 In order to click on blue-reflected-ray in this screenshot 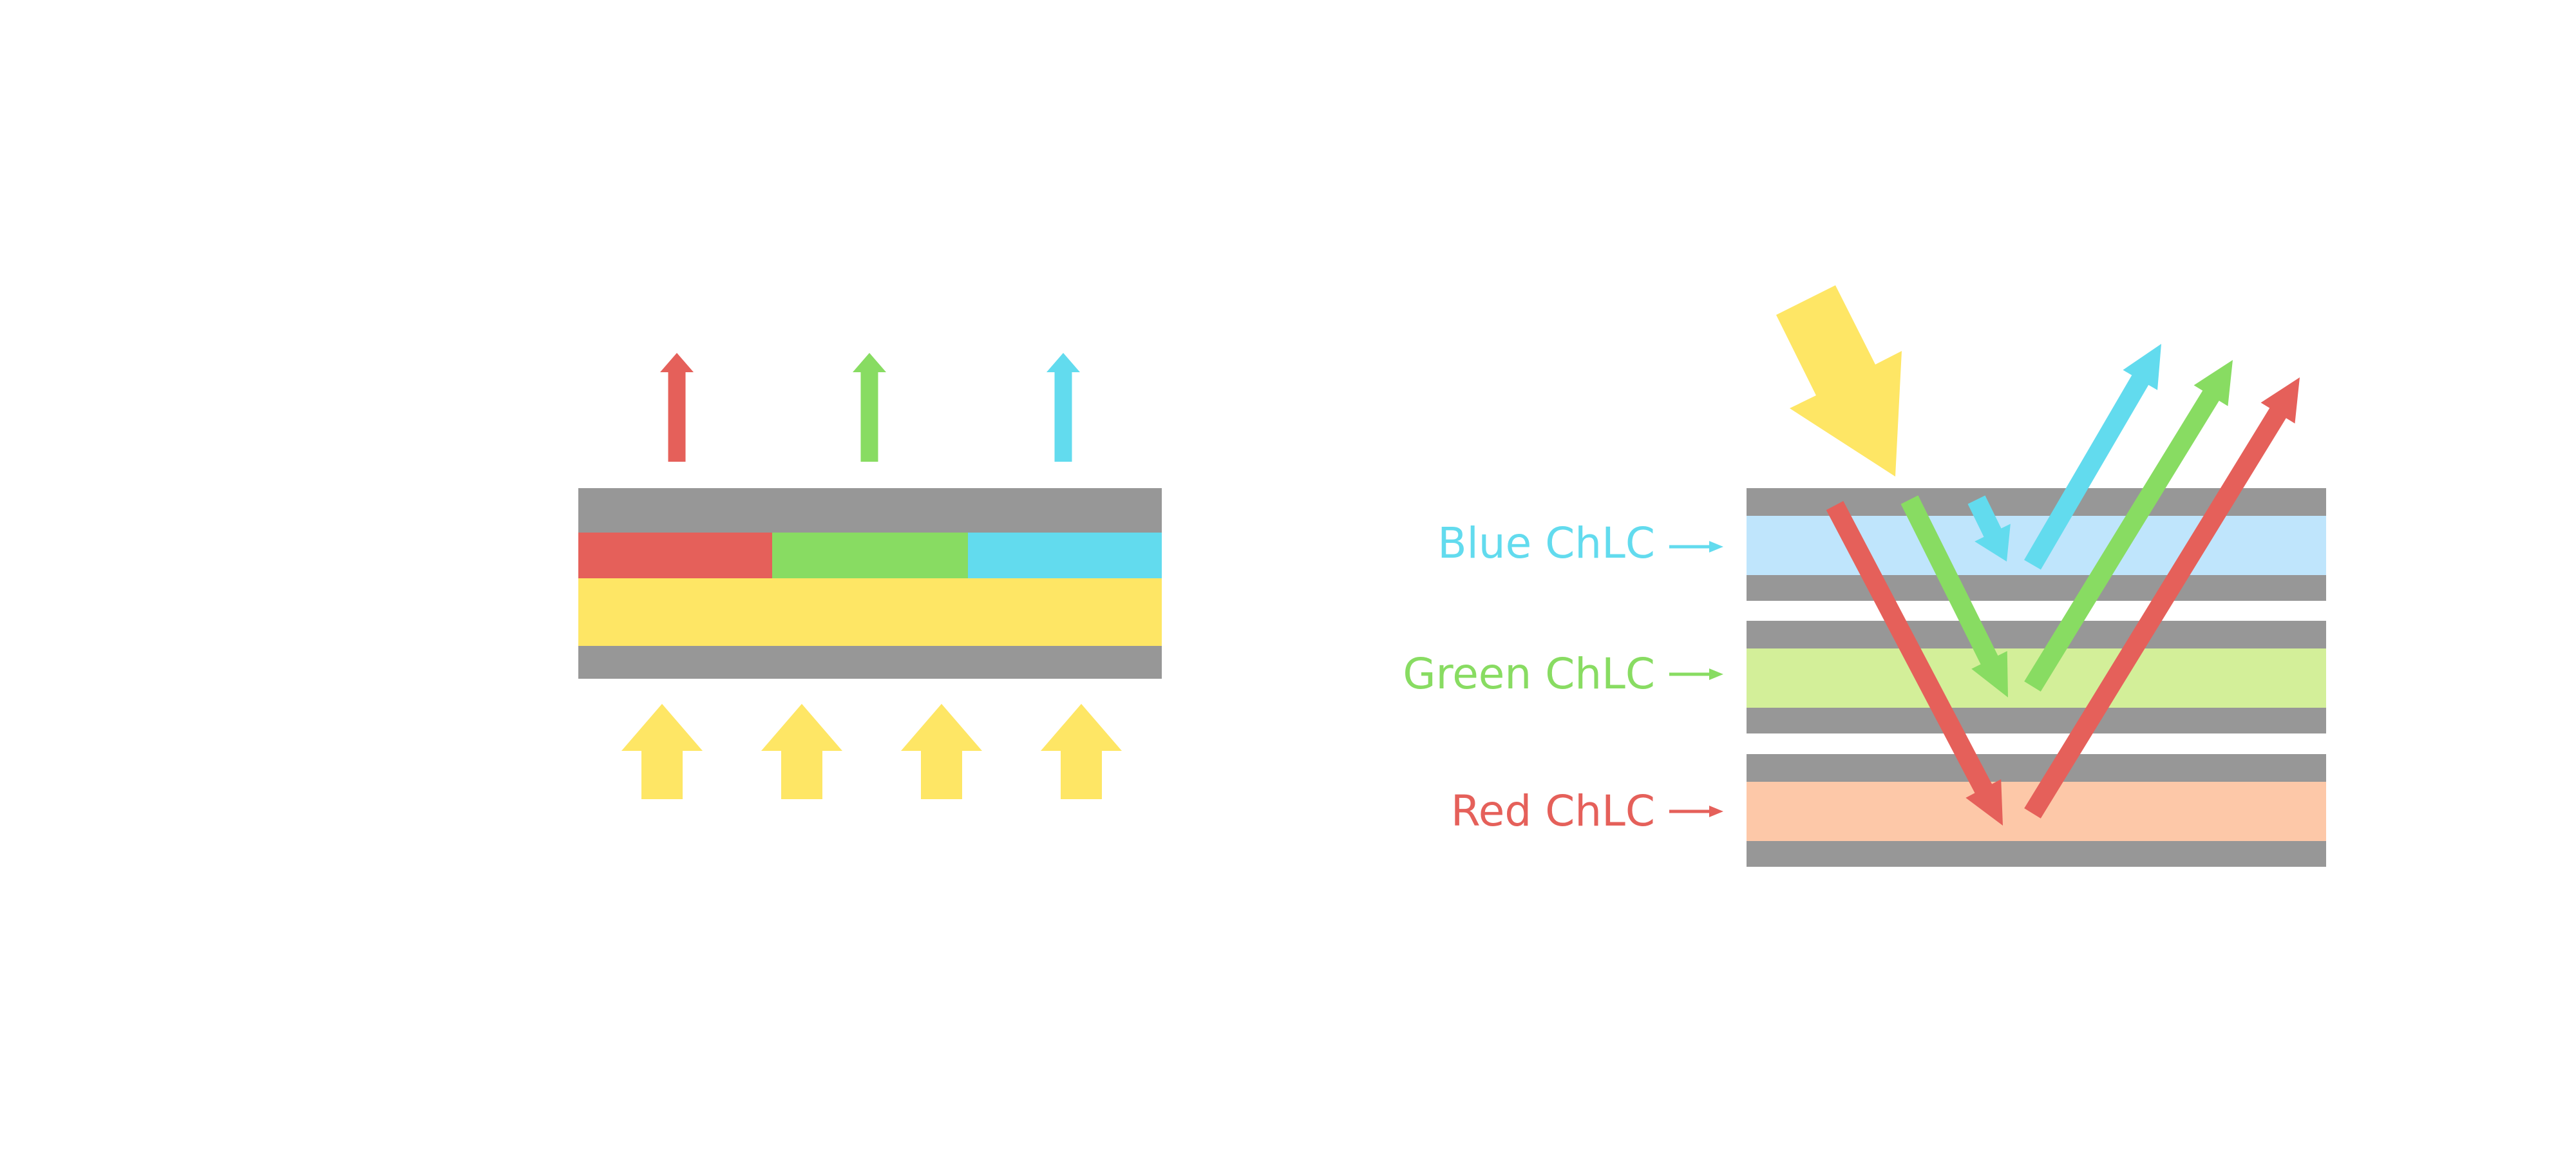, I will do `click(2092, 457)`.